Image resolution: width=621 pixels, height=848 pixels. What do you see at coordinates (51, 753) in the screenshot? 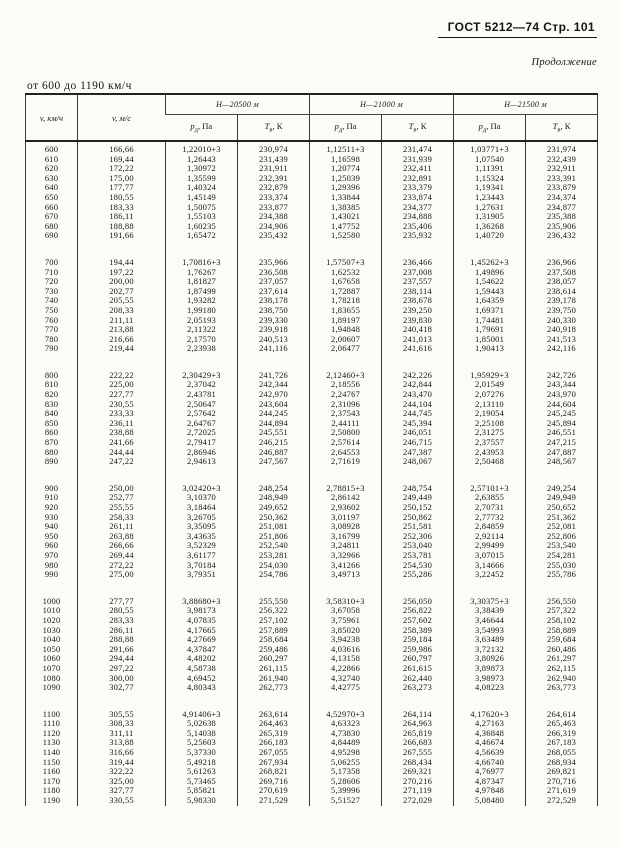
I see `cell: 1140` at bounding box center [51, 753].